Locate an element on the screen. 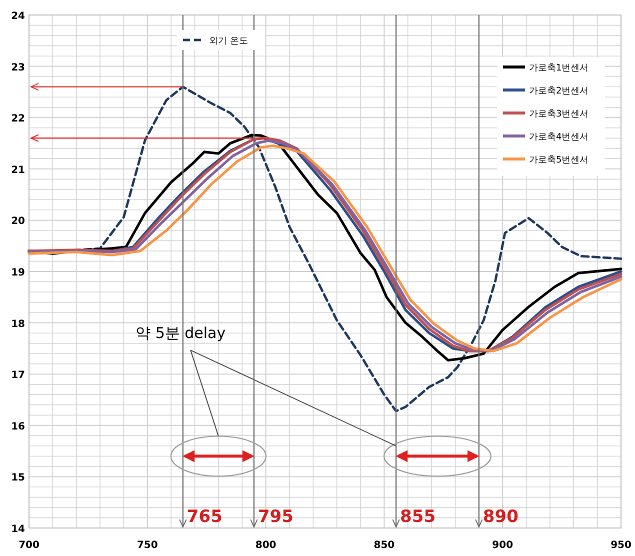  legend-label: 가로축1번센서 is located at coordinates (559, 69).